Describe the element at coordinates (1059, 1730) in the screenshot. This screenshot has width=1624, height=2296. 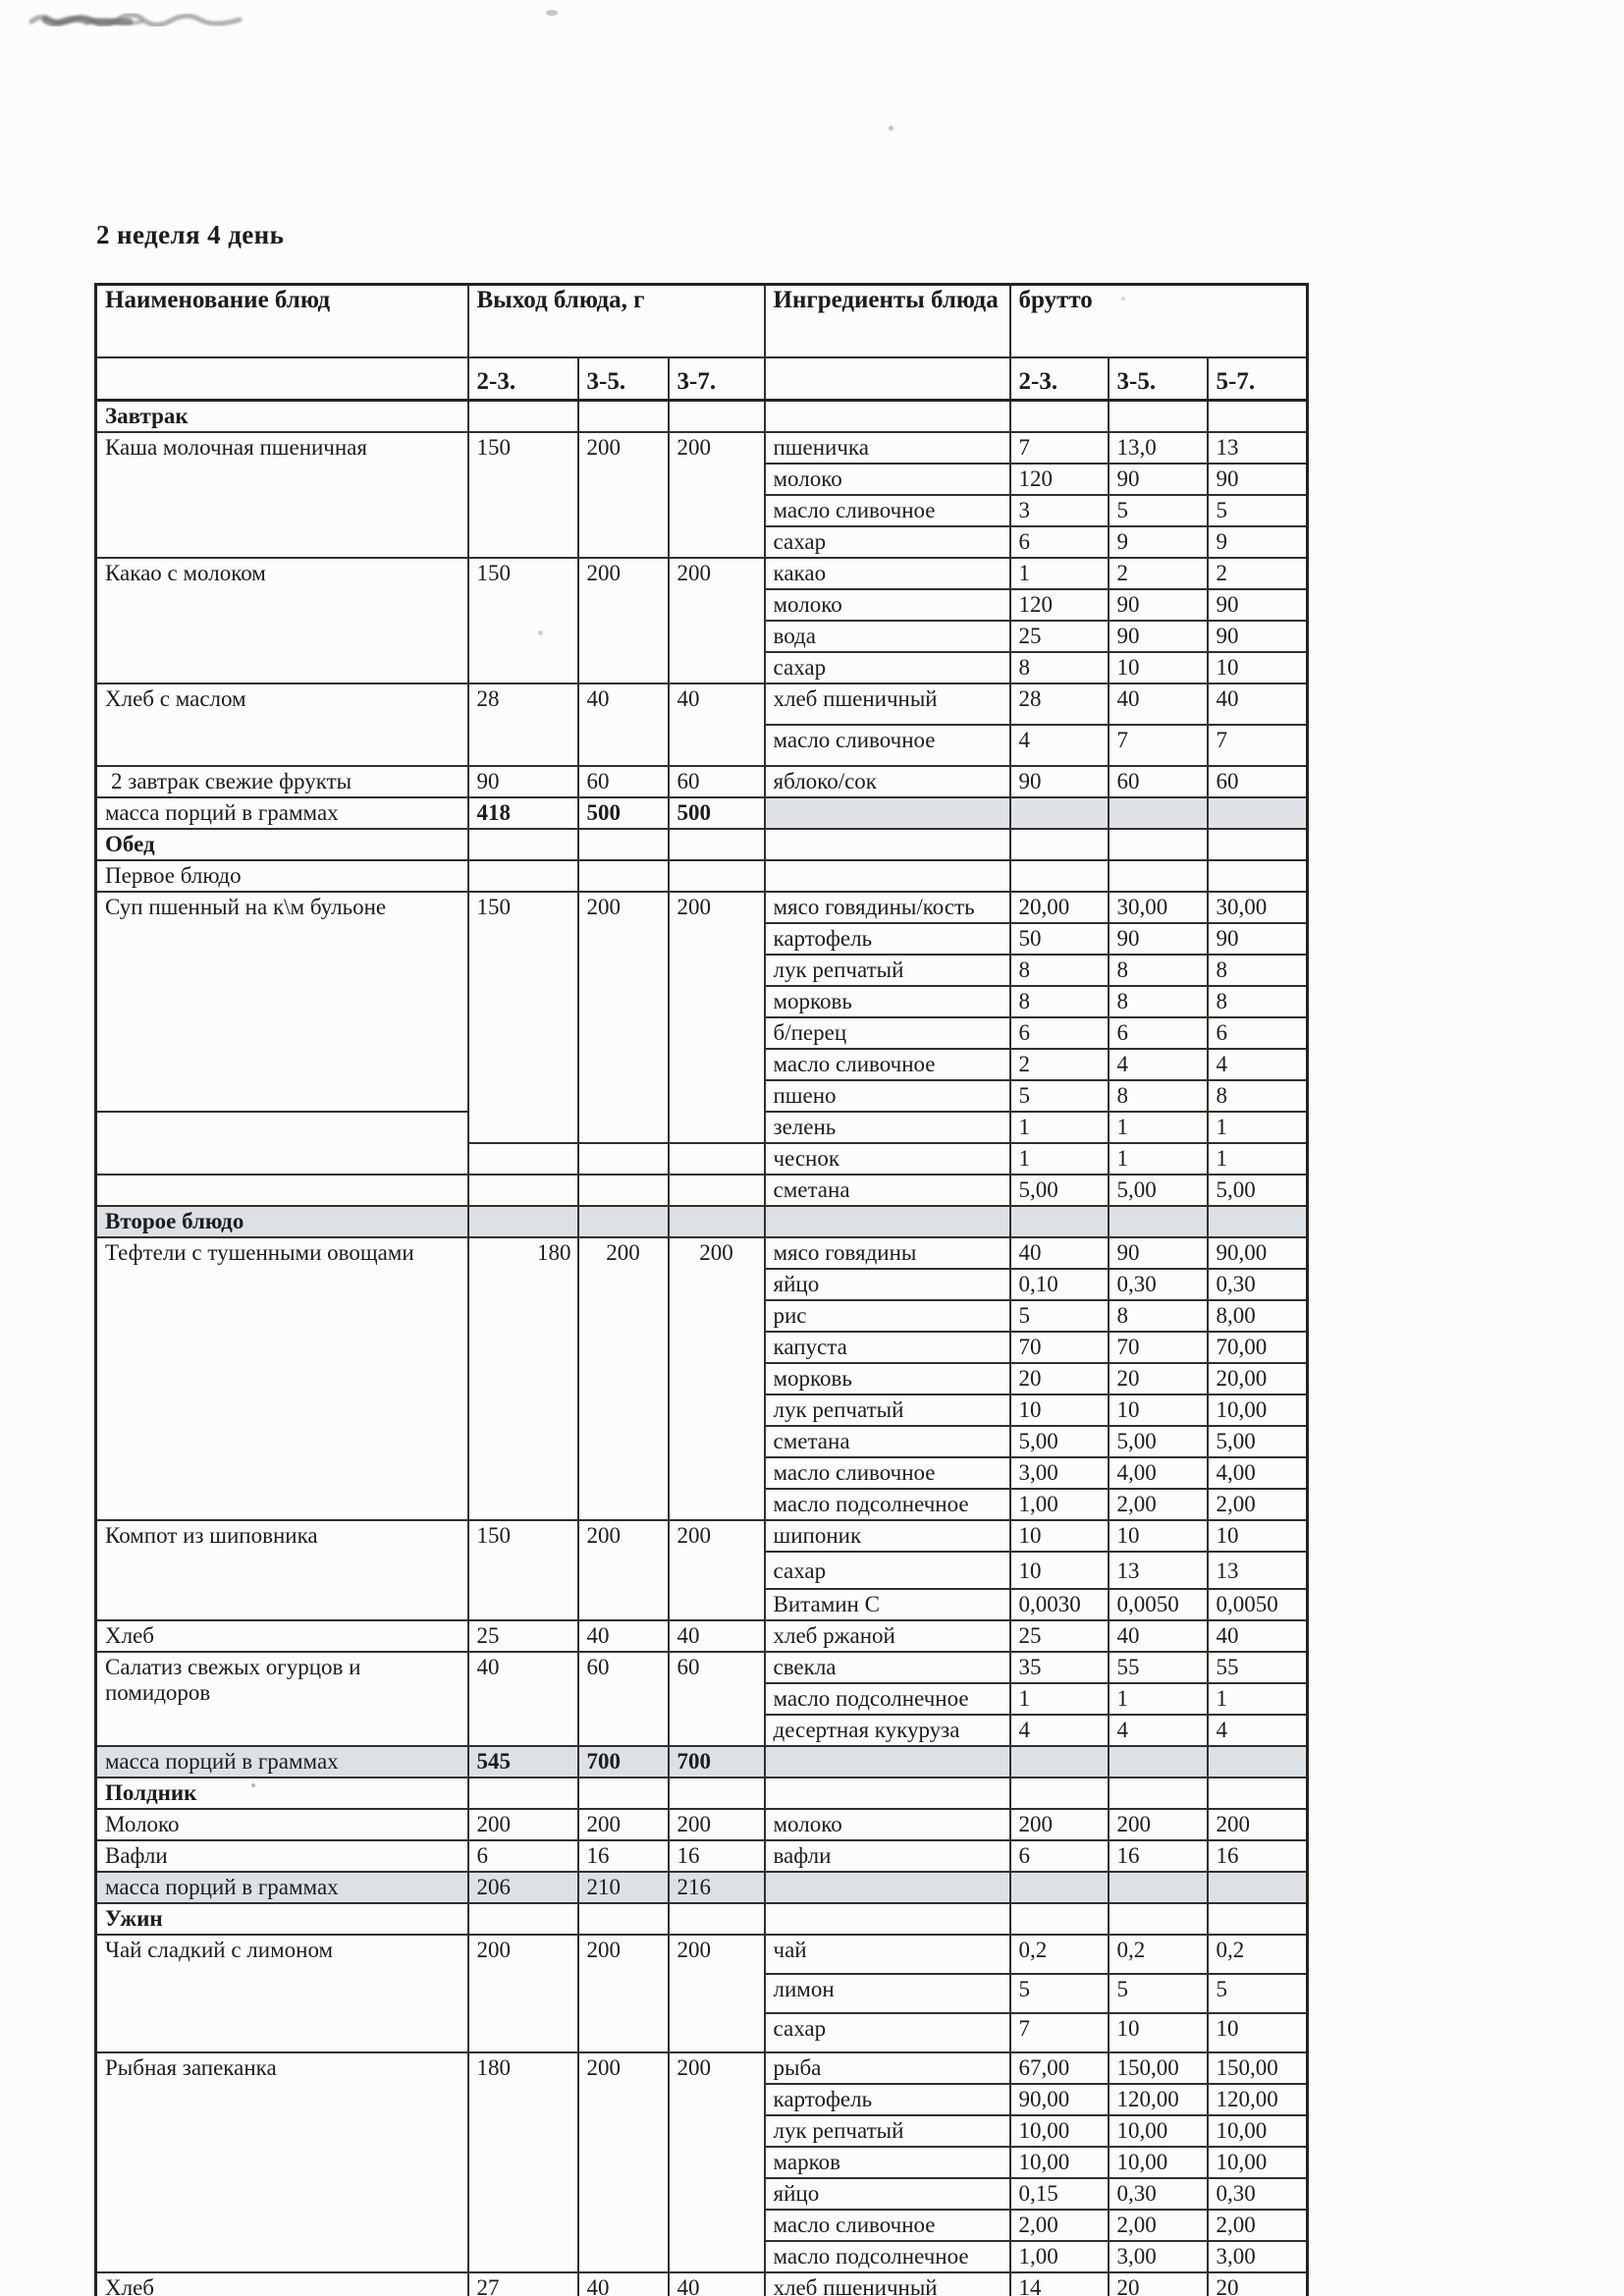
I see `brutto-2-3-cell: 4` at that location.